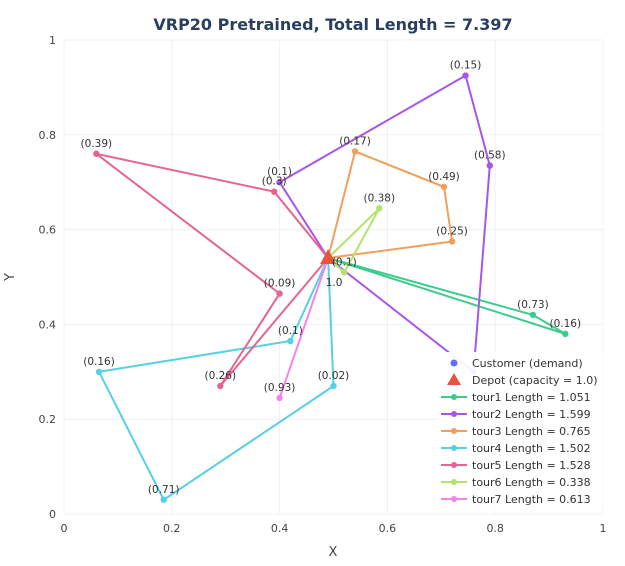  Describe the element at coordinates (52, 514) in the screenshot. I see `y-tick-label: 0` at that location.